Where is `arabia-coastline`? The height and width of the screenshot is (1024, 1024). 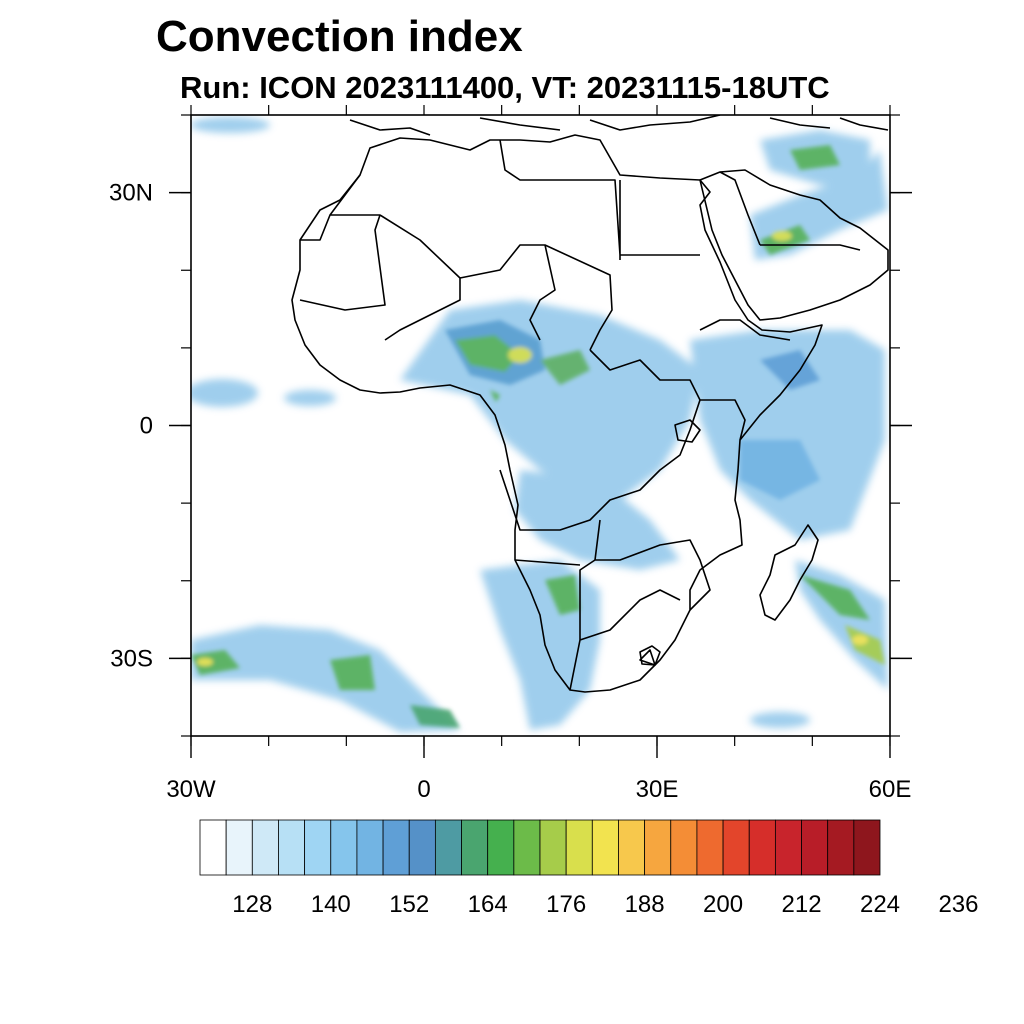 arabia-coastline is located at coordinates (794, 245).